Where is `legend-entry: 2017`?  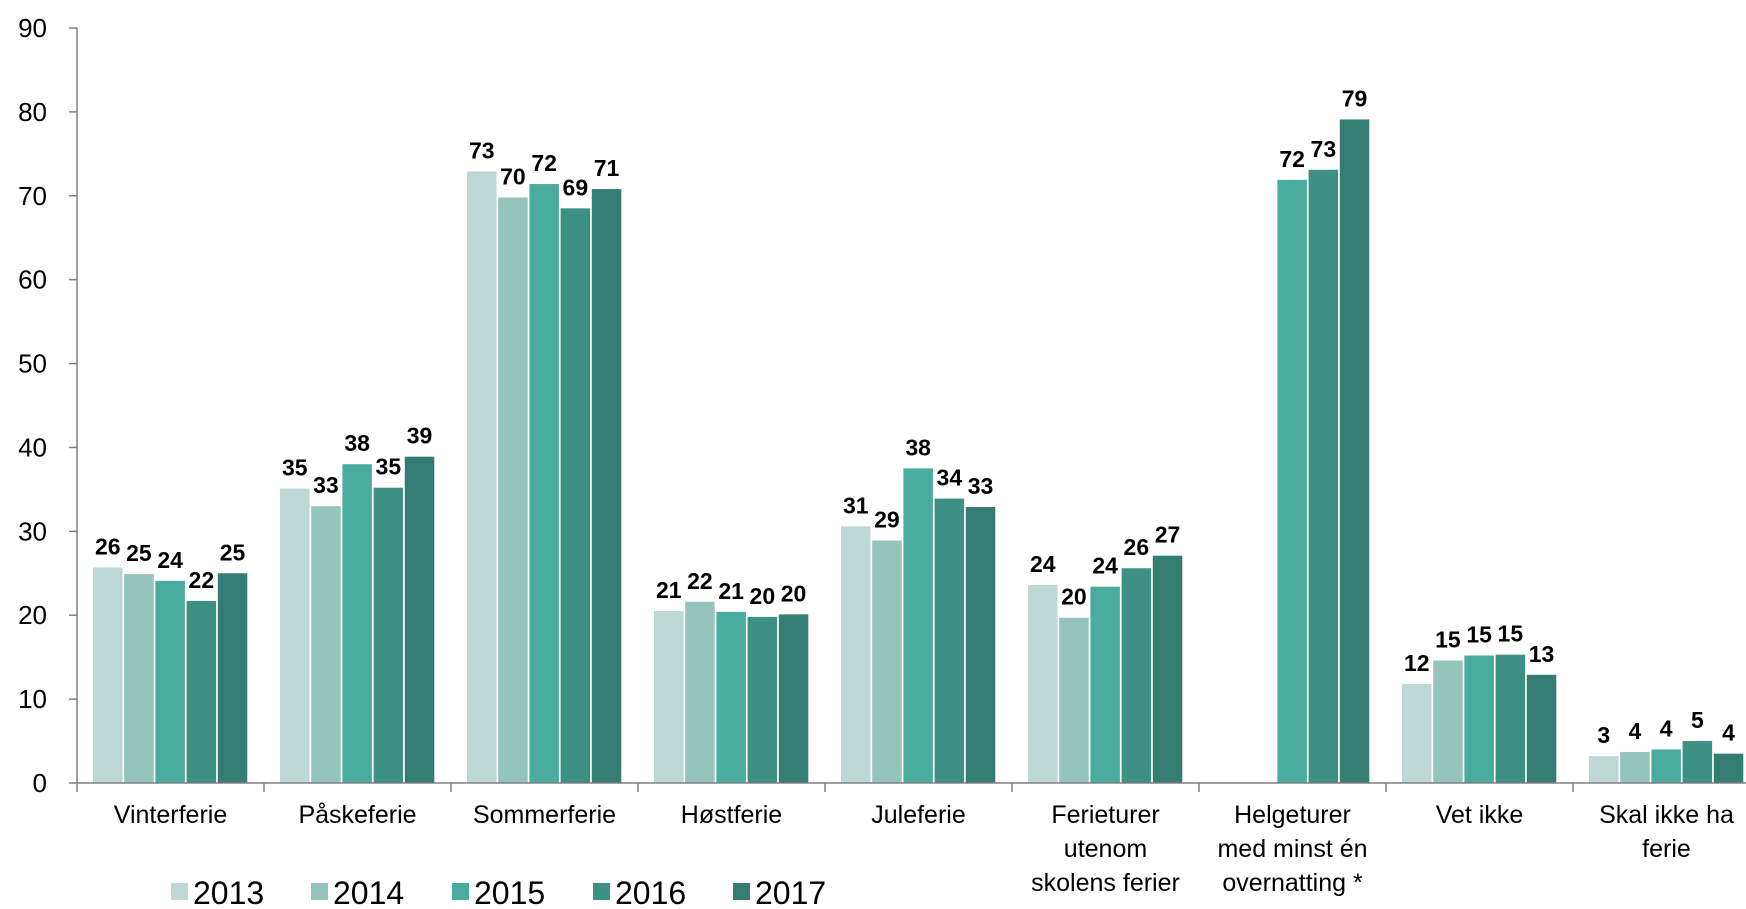
legend-entry: 2017 is located at coordinates (790, 892).